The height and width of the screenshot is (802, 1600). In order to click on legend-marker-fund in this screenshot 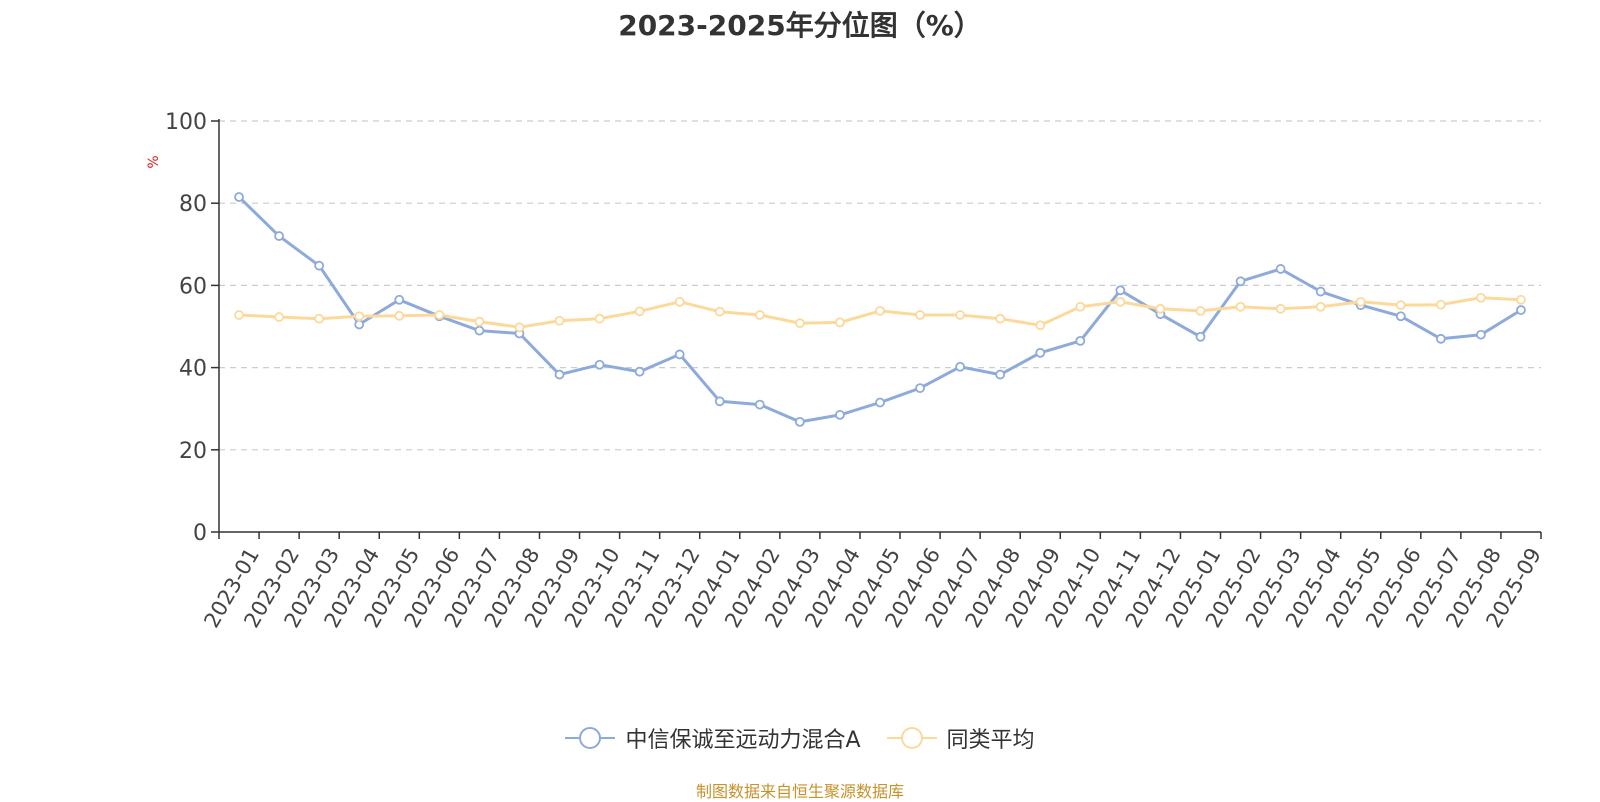, I will do `click(590, 738)`.